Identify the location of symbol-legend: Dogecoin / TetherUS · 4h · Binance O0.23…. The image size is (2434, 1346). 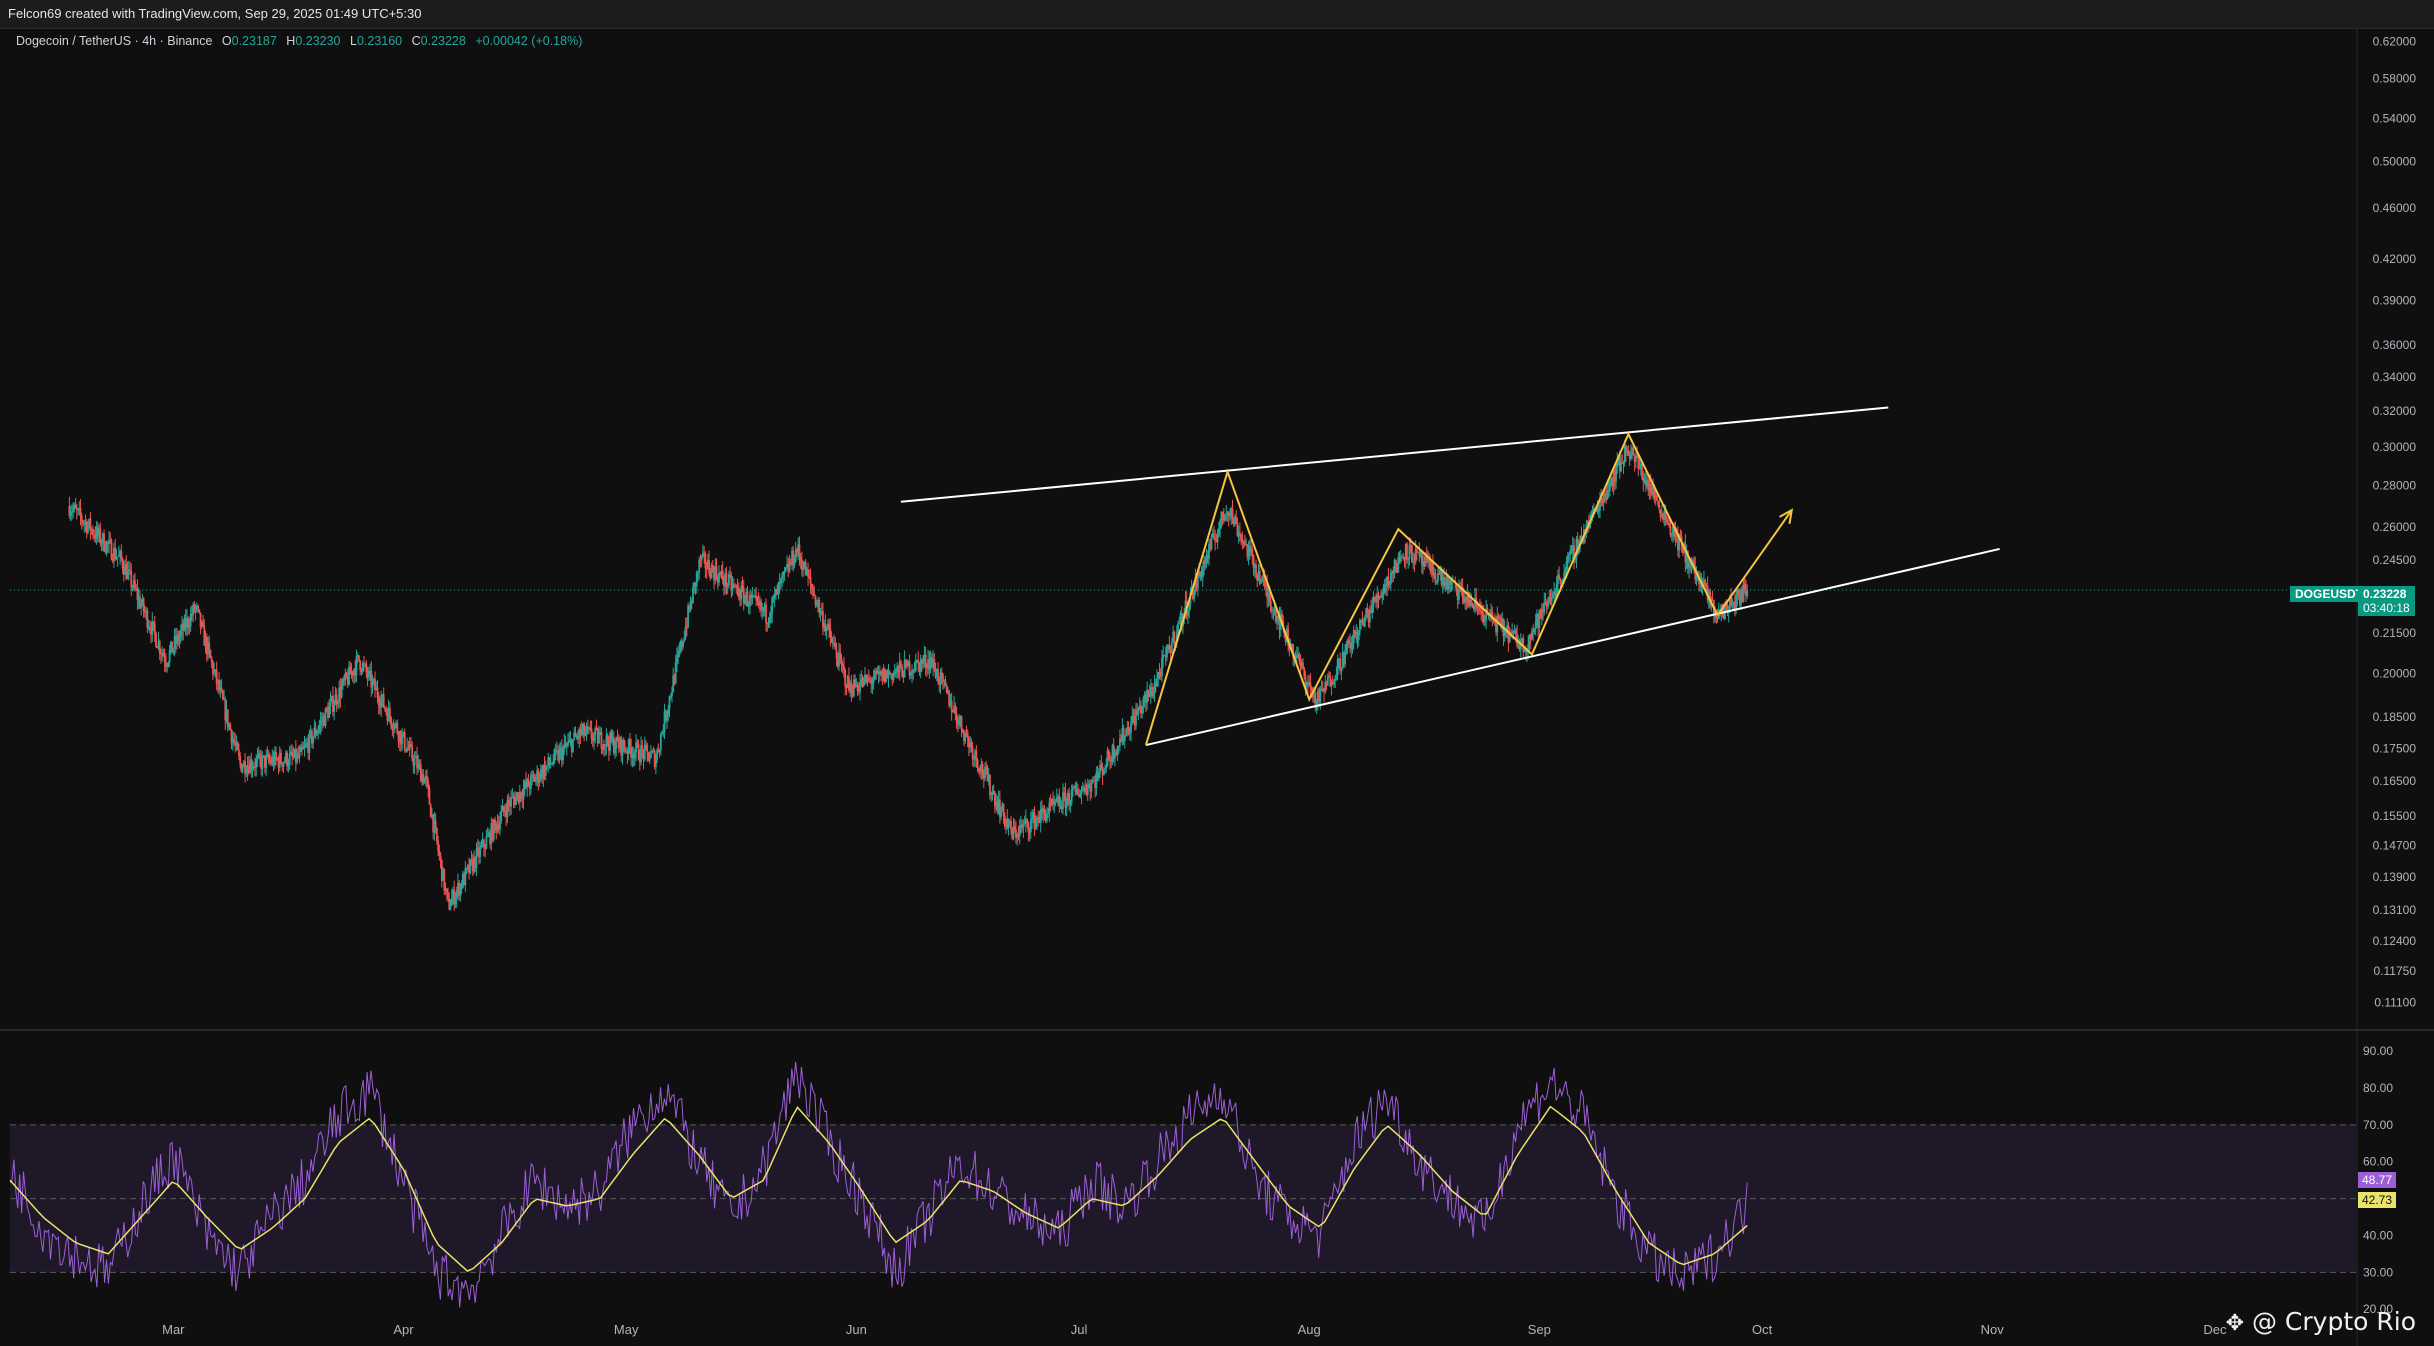
(299, 41).